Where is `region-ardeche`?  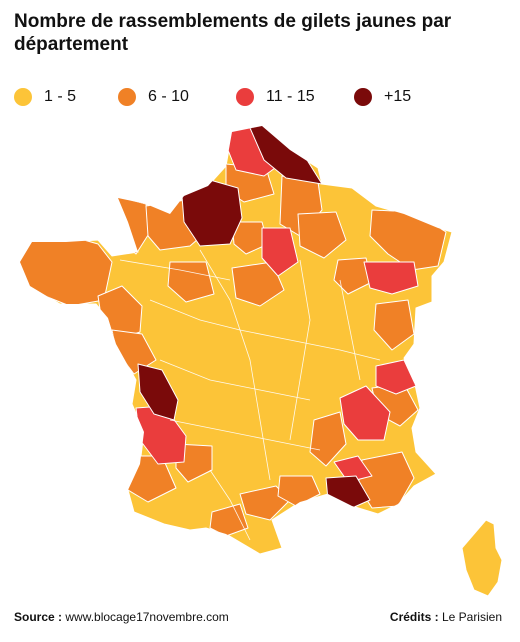
region-ardeche is located at coordinates (328, 439).